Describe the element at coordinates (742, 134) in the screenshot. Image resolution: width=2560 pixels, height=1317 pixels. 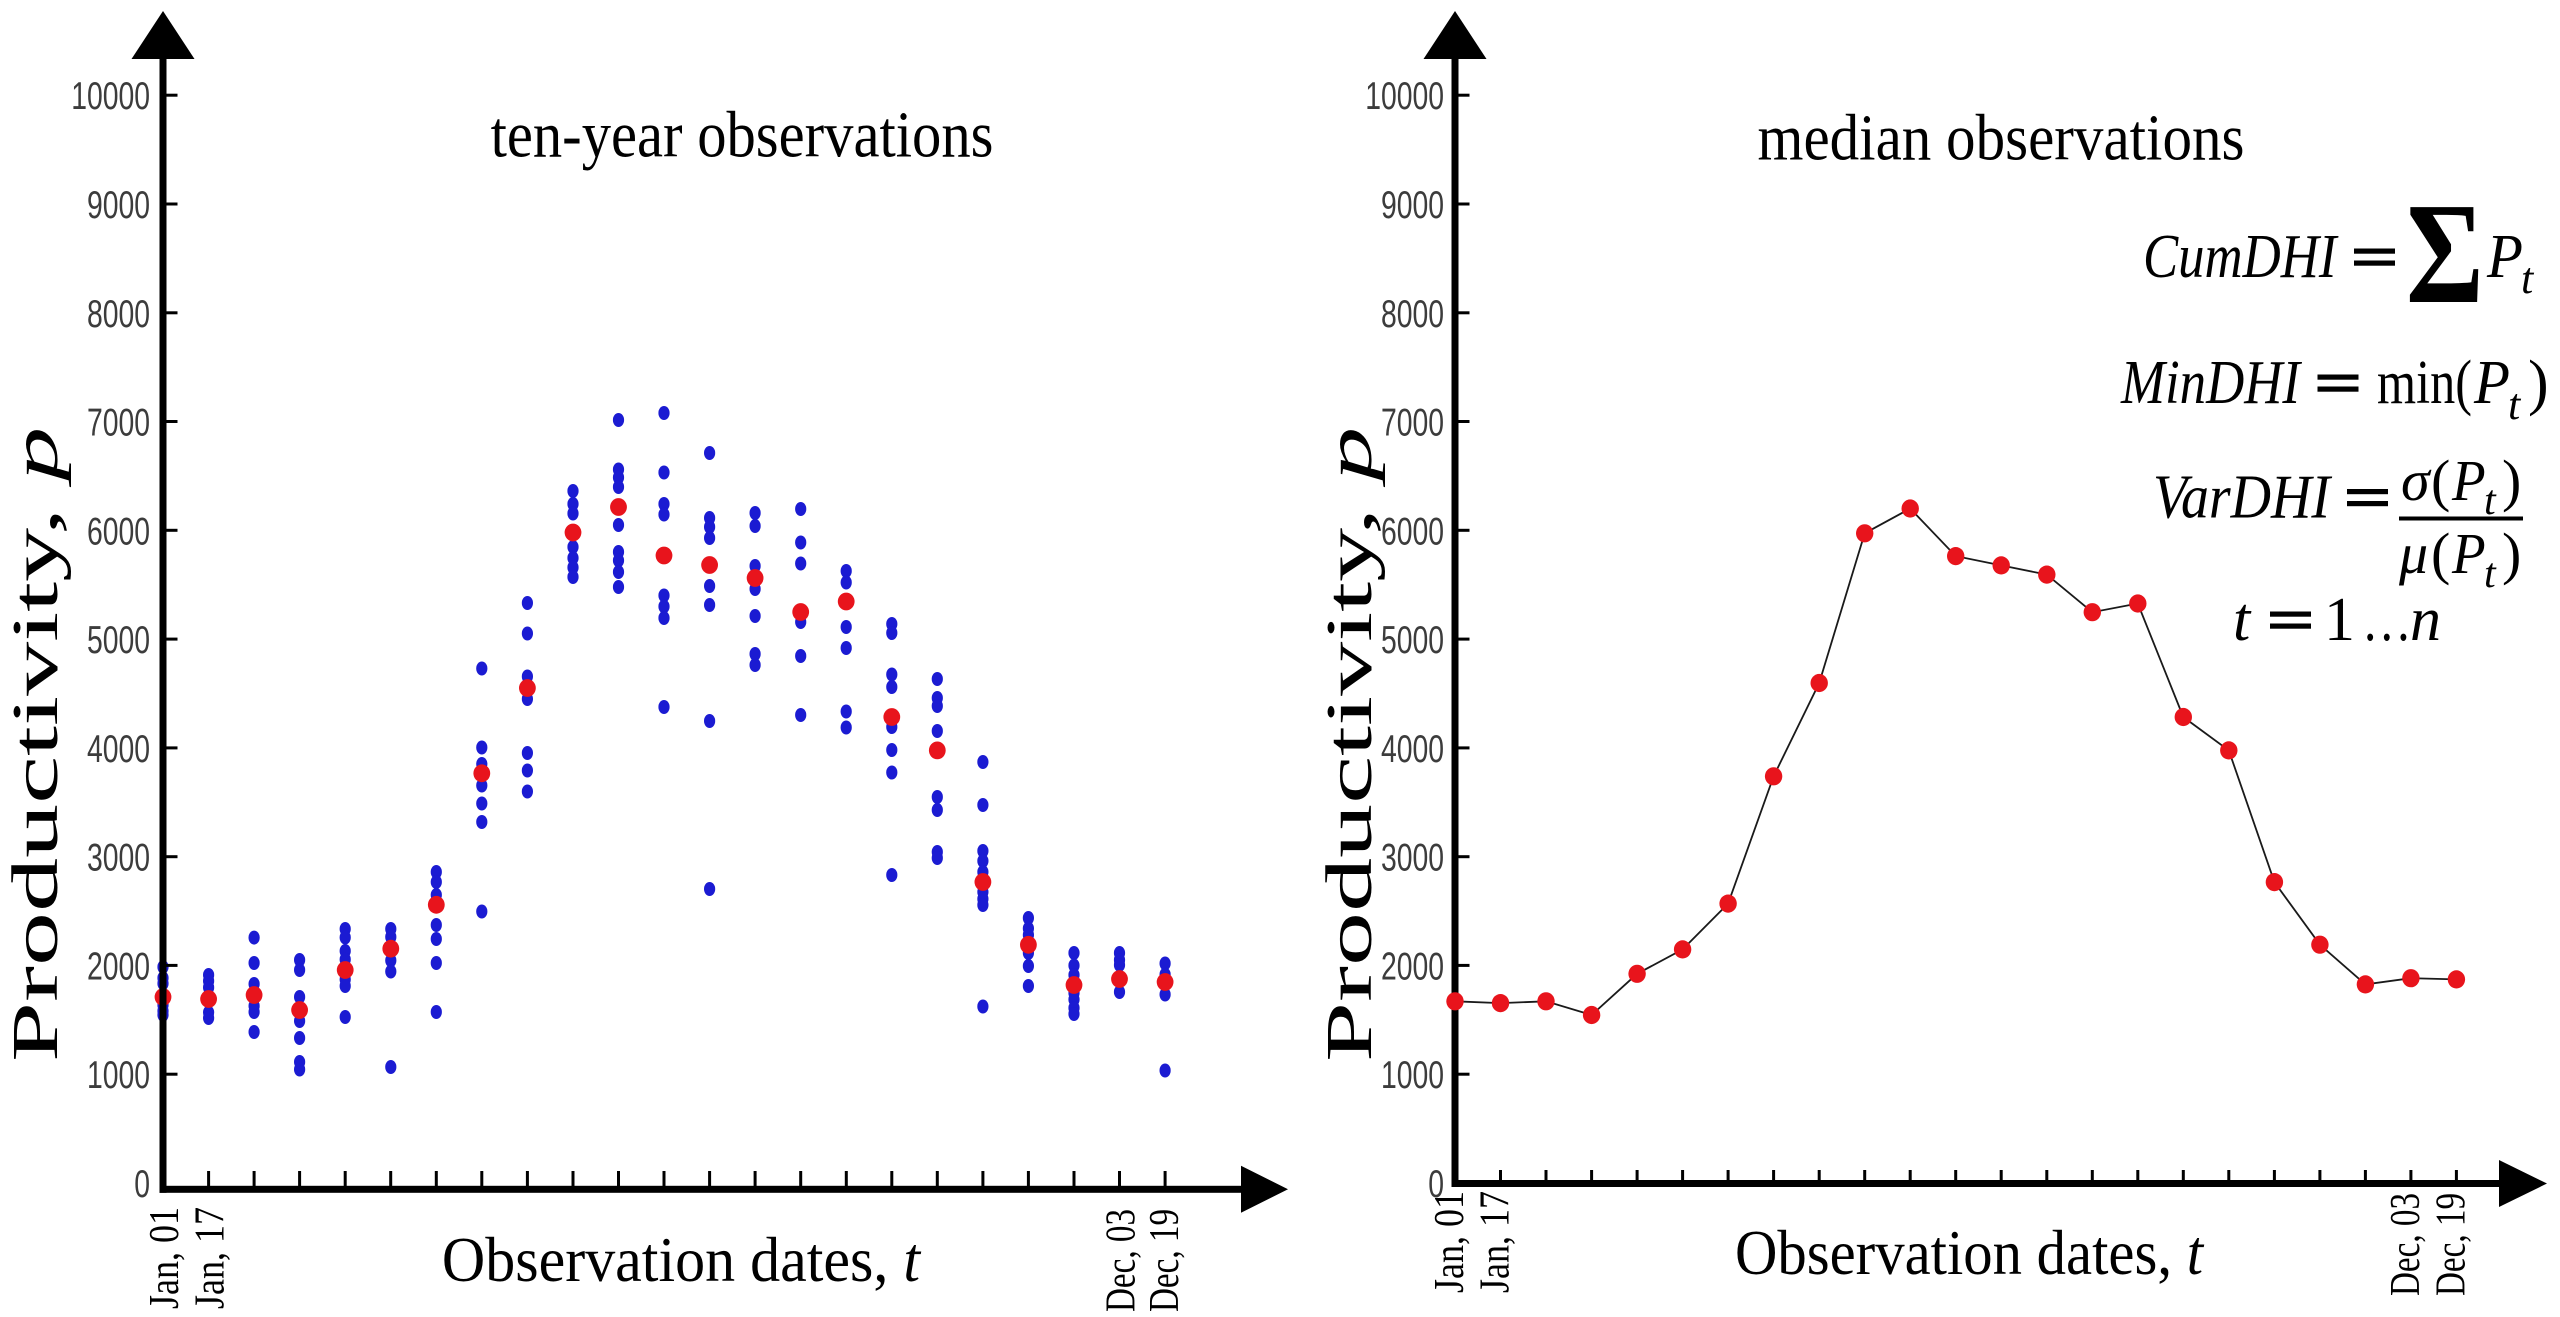
I see `svg-text: ten-year observations` at that location.